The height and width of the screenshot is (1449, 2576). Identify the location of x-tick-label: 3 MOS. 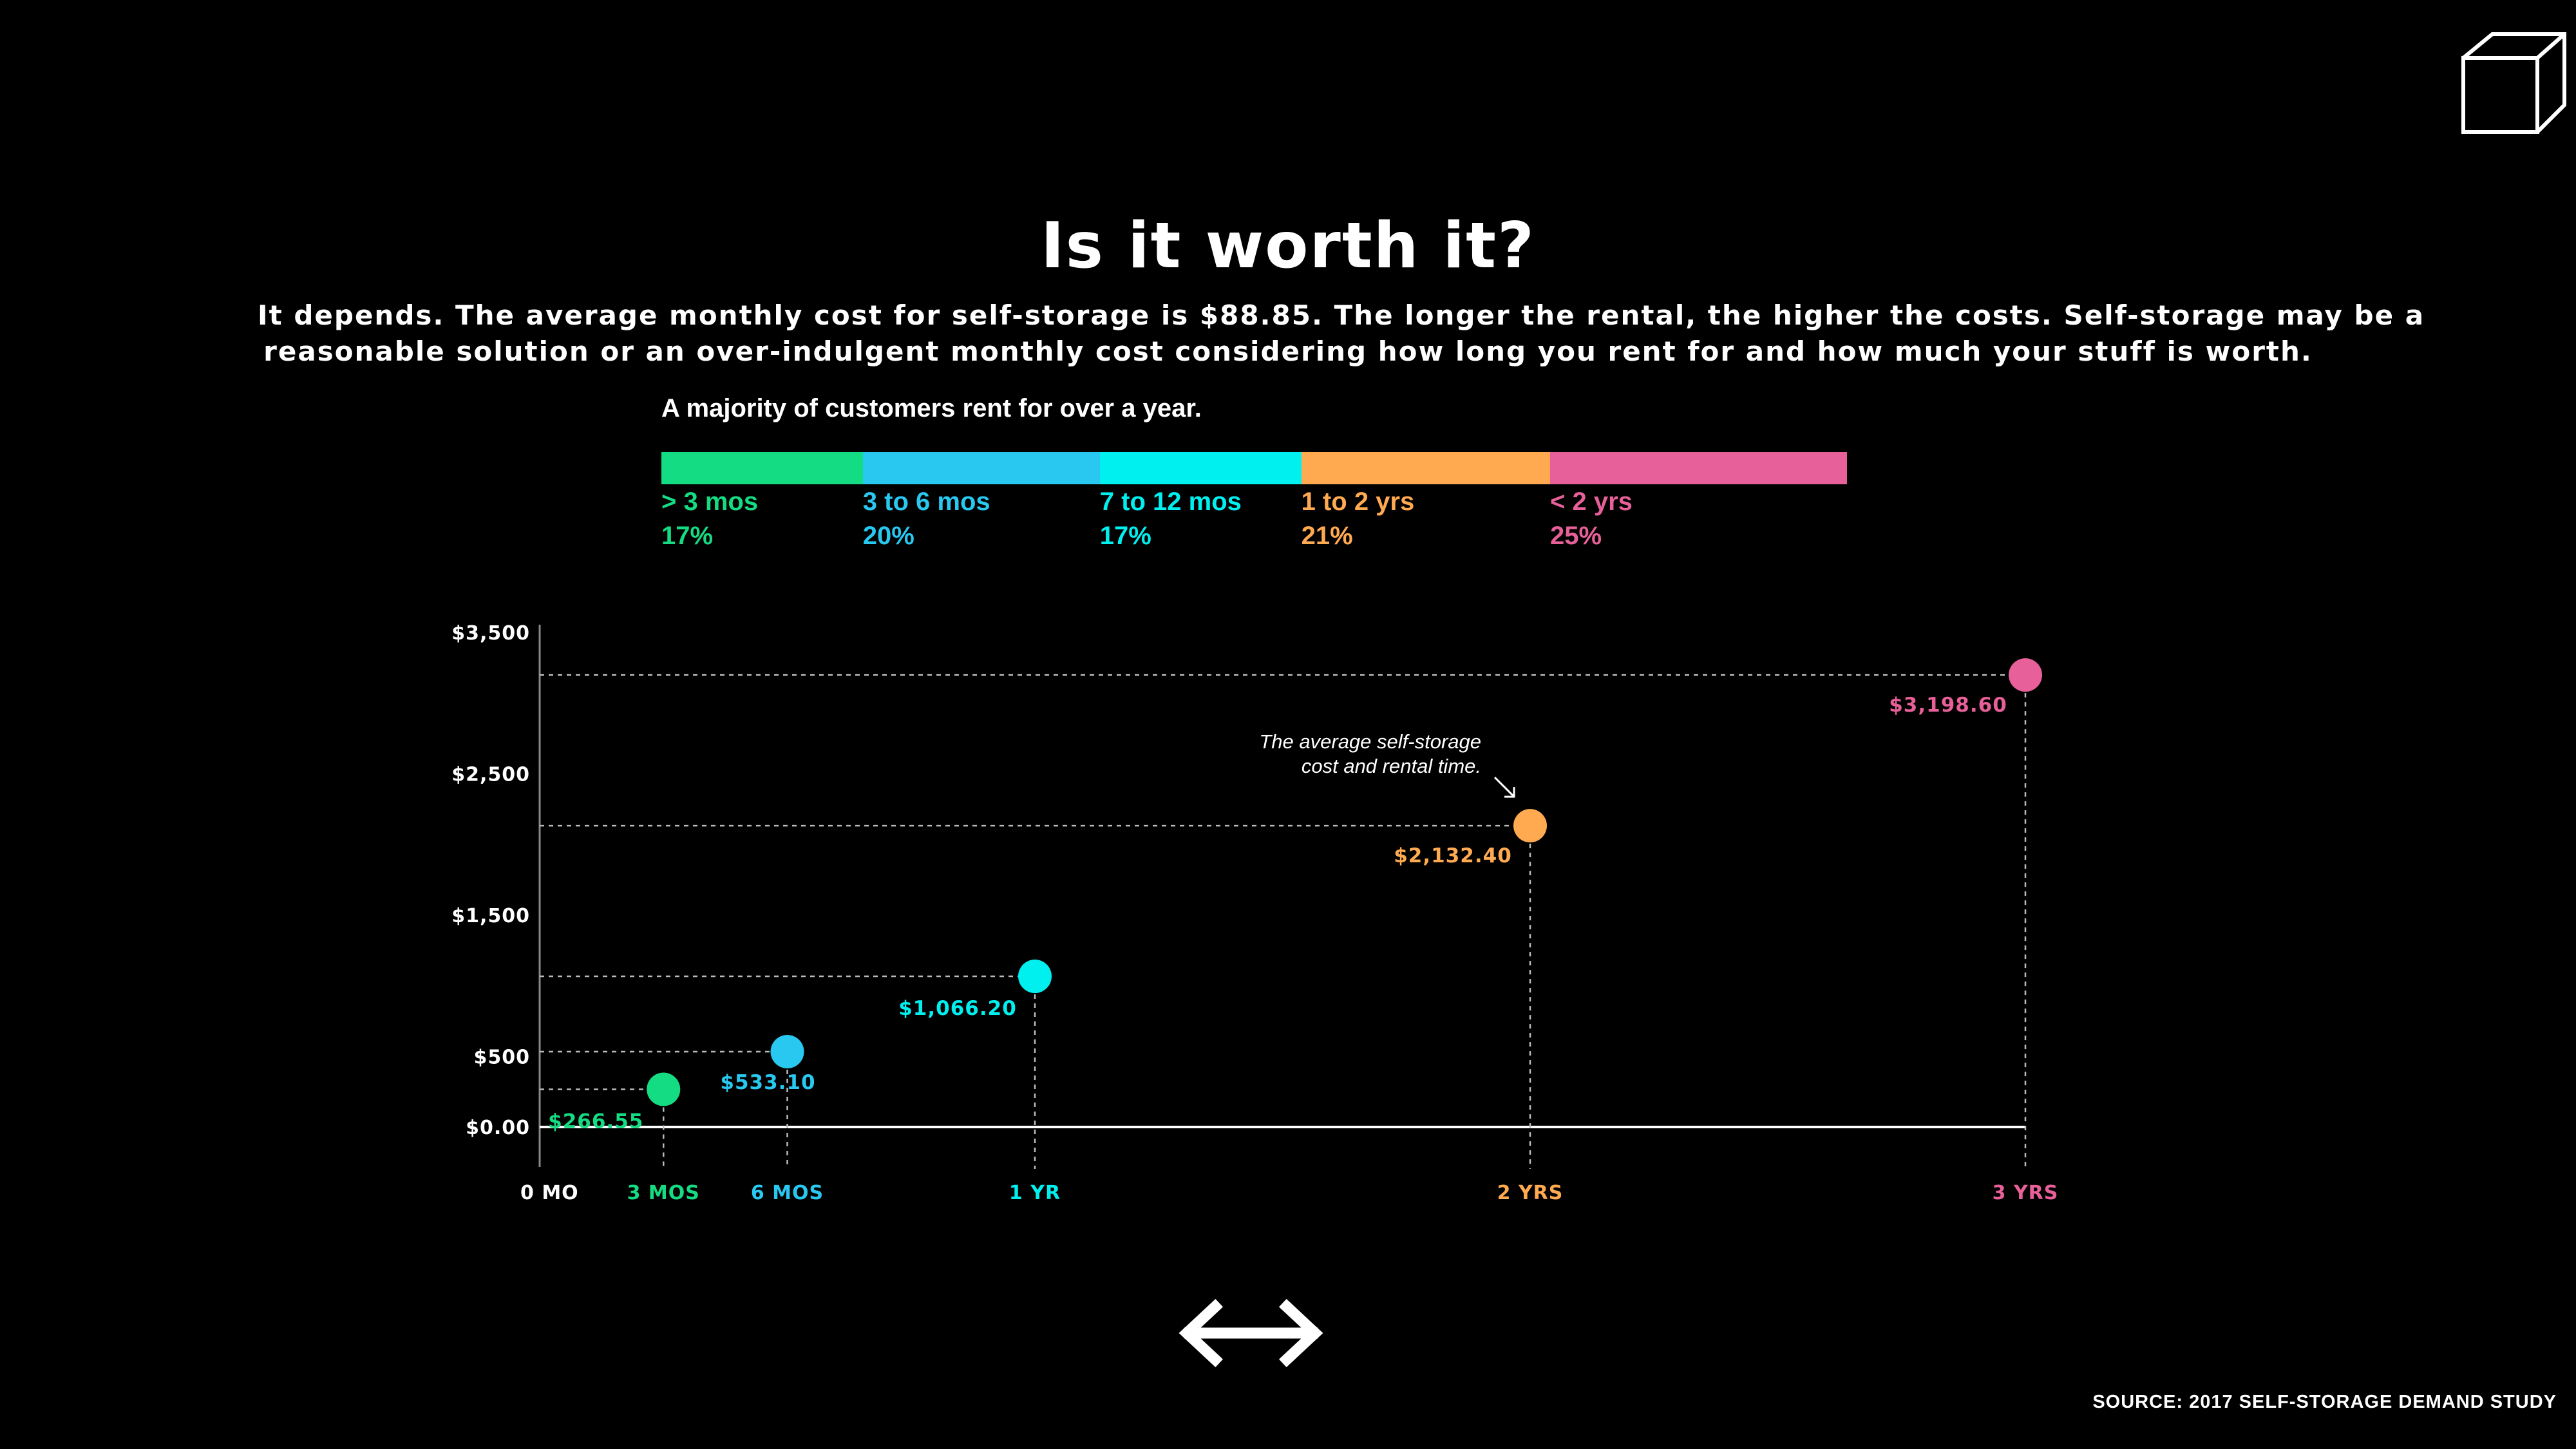
(663, 1193).